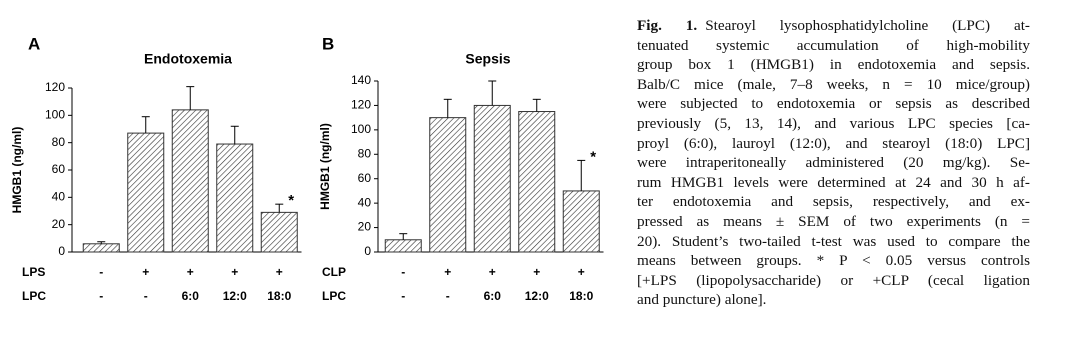 Image resolution: width=1068 pixels, height=343 pixels. I want to click on y-tick-label: 140, so click(361, 80).